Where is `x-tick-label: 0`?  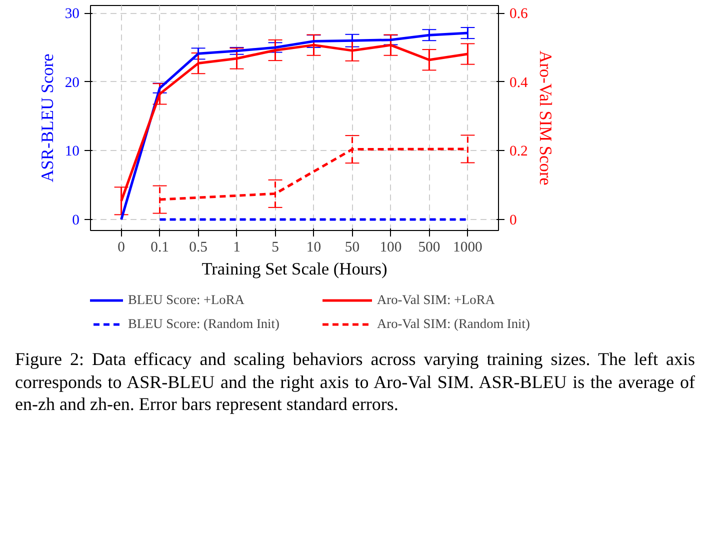
x-tick-label: 0 is located at coordinates (121, 248).